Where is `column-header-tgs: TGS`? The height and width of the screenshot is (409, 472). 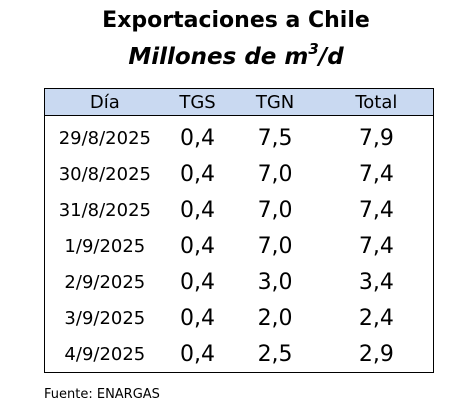 column-header-tgs: TGS is located at coordinates (197, 102).